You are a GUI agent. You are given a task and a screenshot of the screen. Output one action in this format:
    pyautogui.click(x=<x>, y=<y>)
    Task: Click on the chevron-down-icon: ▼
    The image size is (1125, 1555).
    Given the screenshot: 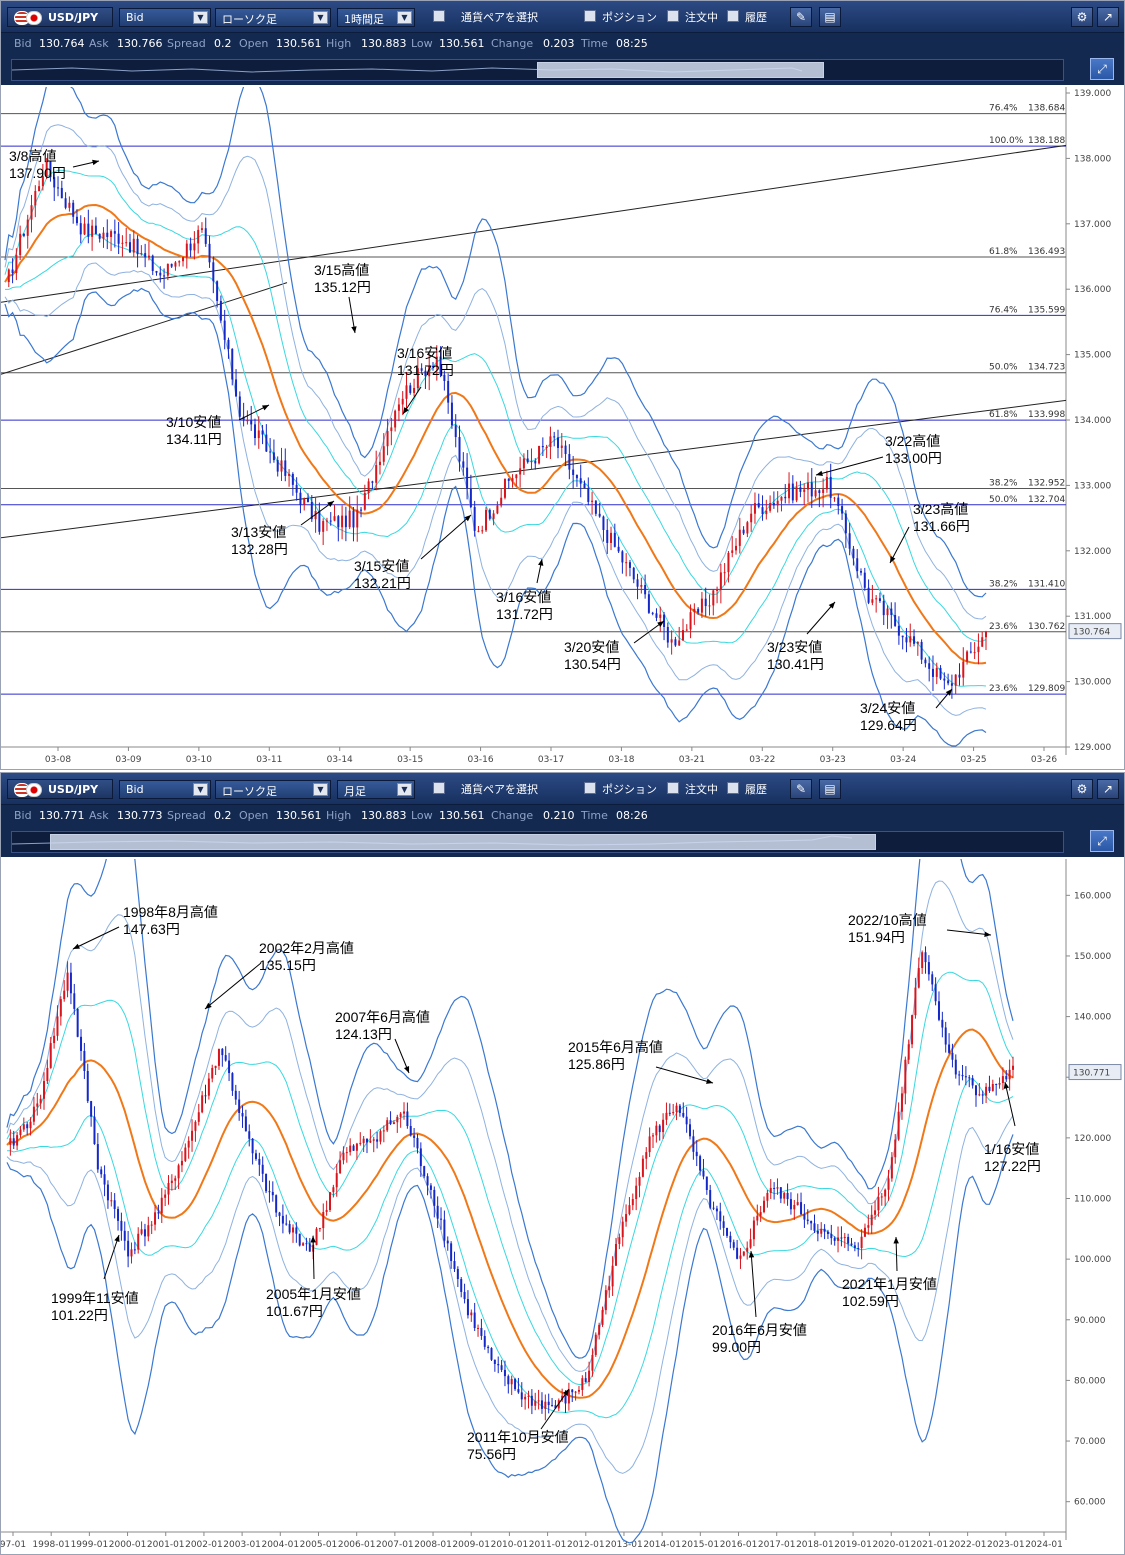 What is the action you would take?
    pyautogui.click(x=404, y=789)
    